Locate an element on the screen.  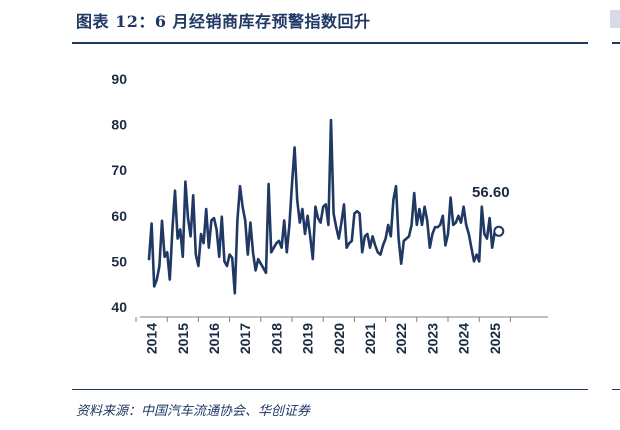
x-tick-label: 2017 is located at coordinates (245, 338).